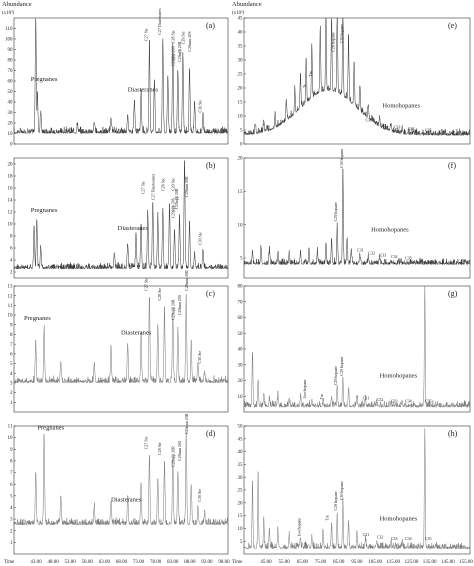  Describe the element at coordinates (237, 562) in the screenshot. I see `right-time-label: Time` at that location.